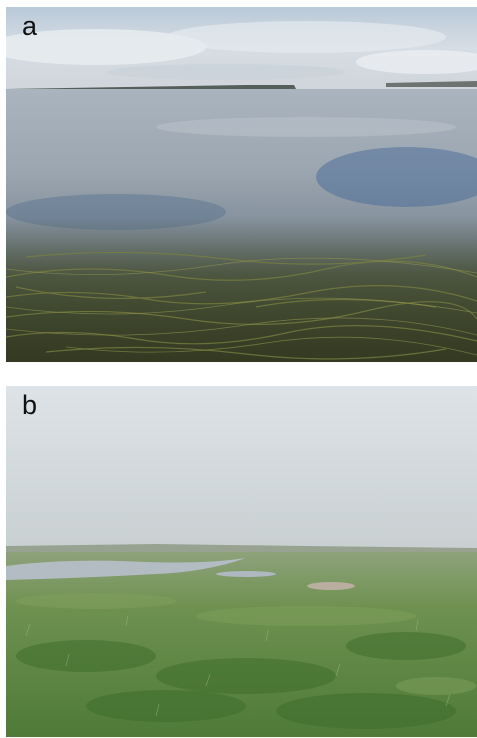 Image resolution: width=477 pixels, height=738 pixels. What do you see at coordinates (30, 405) in the screenshot?
I see `panel-label-b: b` at bounding box center [30, 405].